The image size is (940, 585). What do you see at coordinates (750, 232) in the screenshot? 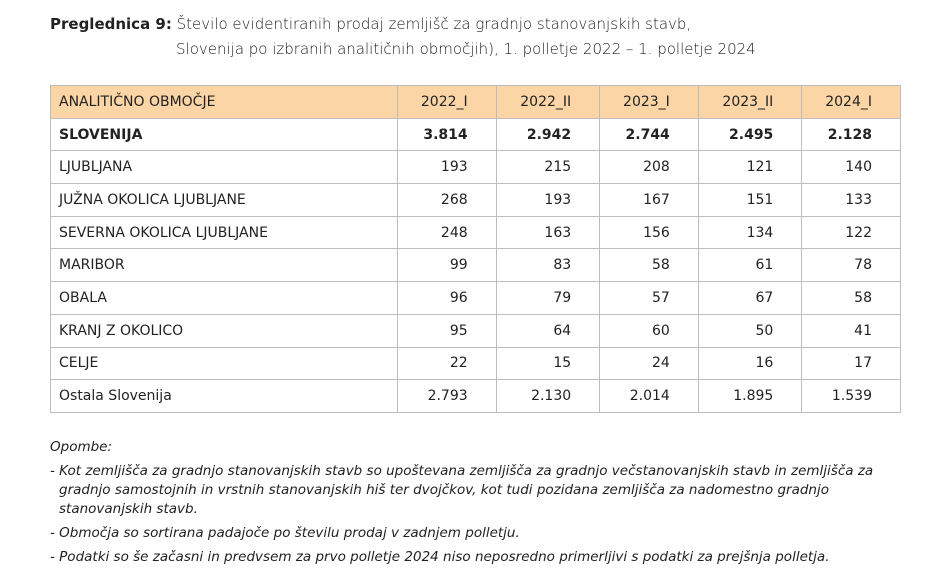
I see `value-cell: 134` at bounding box center [750, 232].